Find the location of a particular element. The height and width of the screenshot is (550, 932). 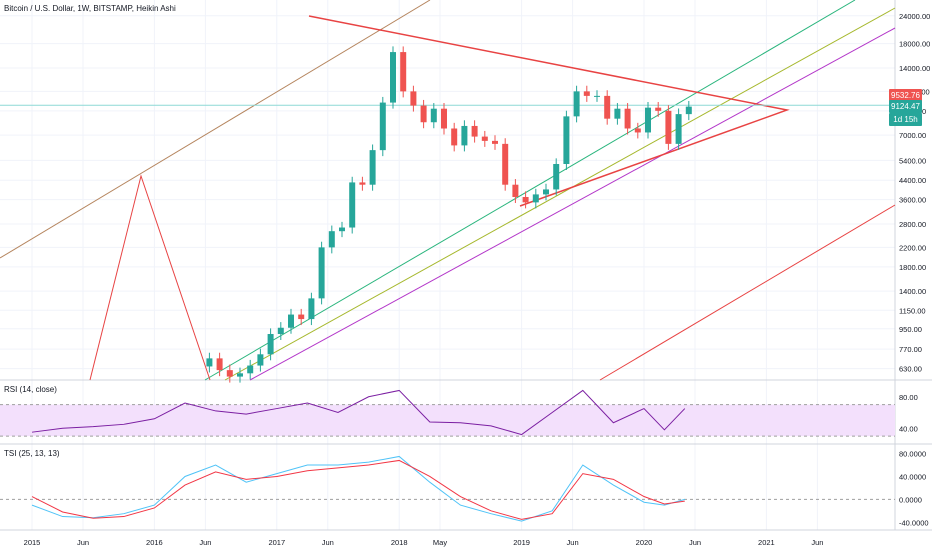

price-tick-label: 14000.00 is located at coordinates (914, 68).